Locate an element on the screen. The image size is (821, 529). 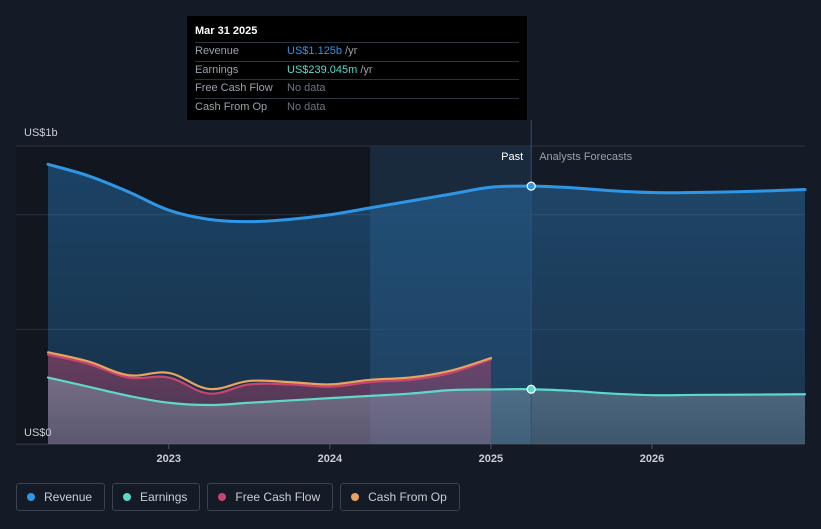
highlight-point-earnings is located at coordinates (531, 389).